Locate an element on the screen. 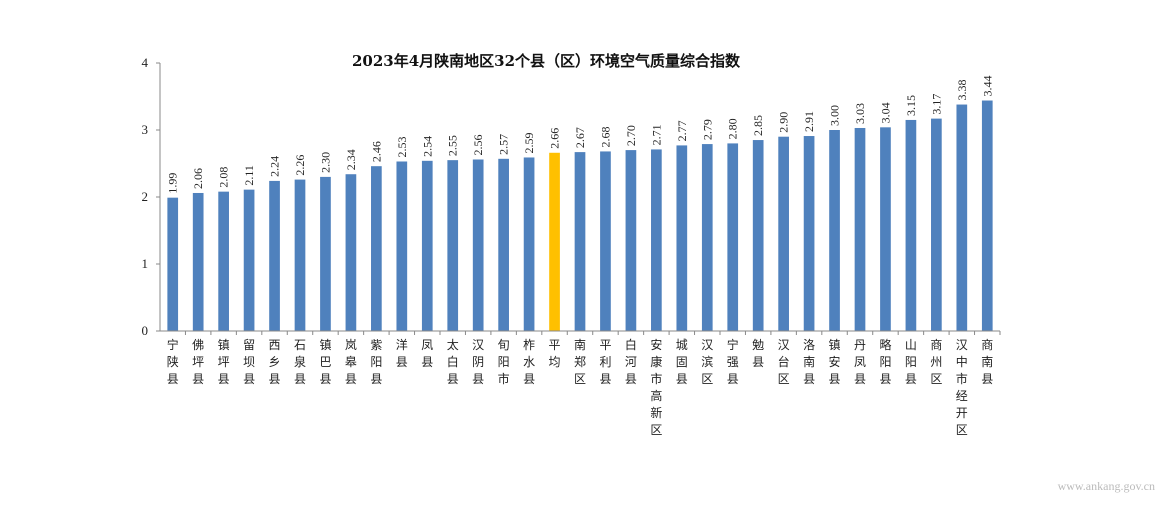 The height and width of the screenshot is (507, 1165). category-label: 太白县 is located at coordinates (453, 361).